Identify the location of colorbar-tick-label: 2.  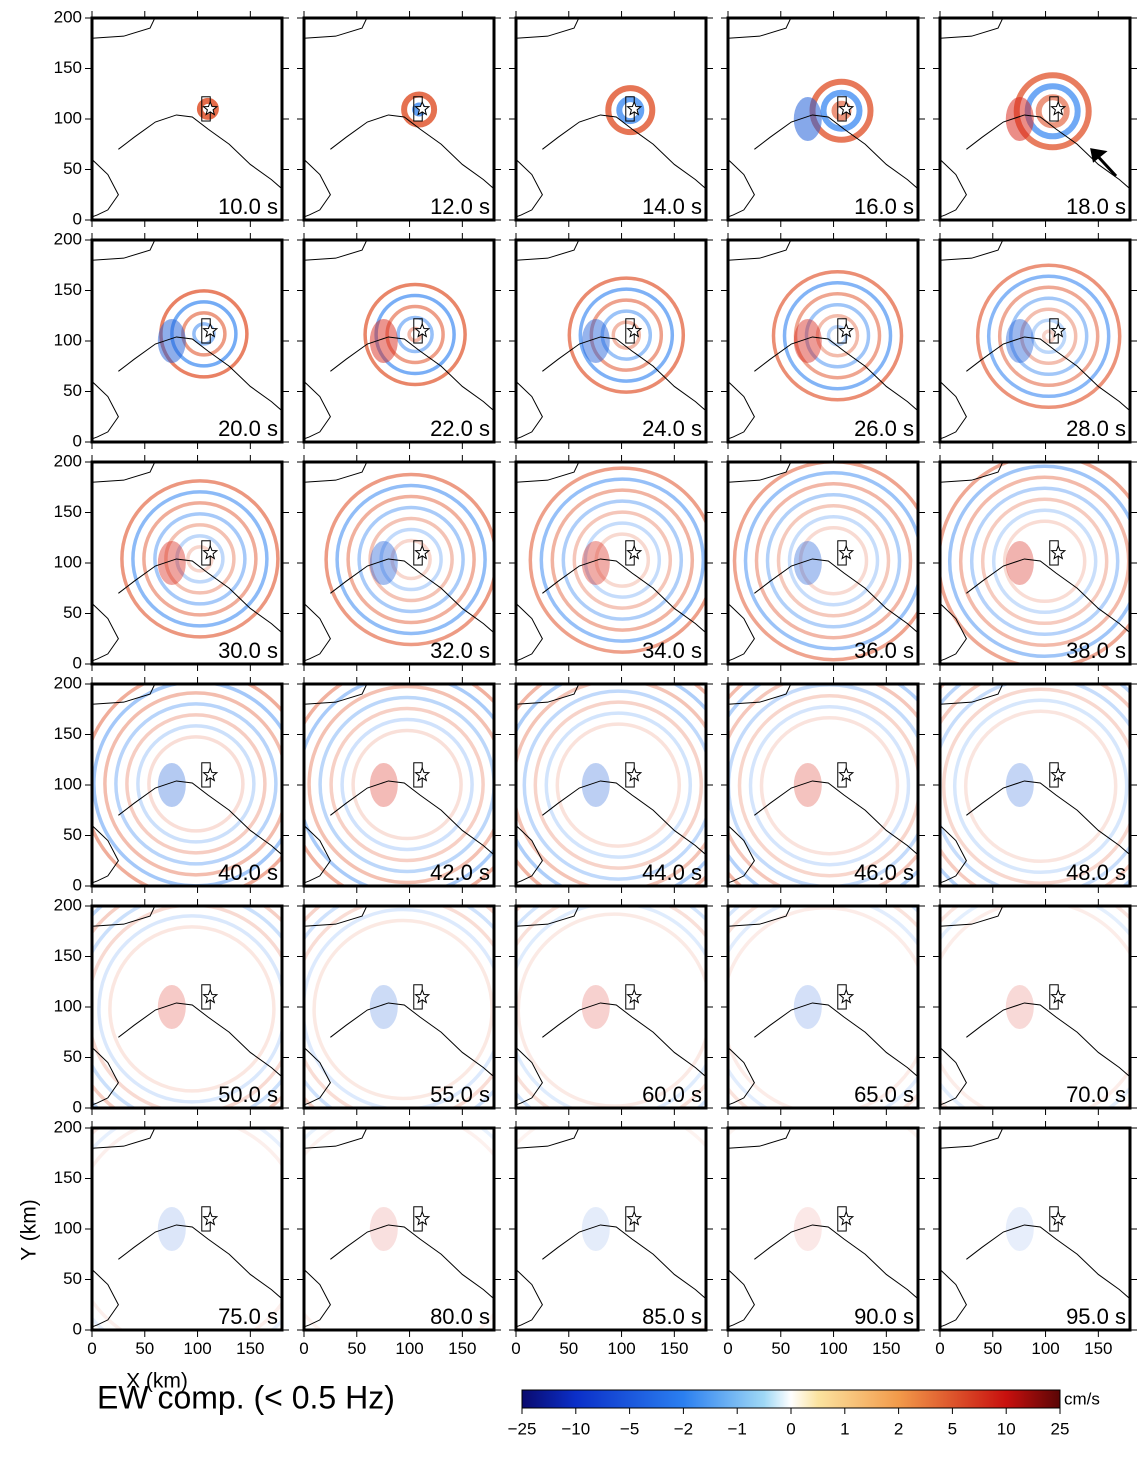
(898, 1428).